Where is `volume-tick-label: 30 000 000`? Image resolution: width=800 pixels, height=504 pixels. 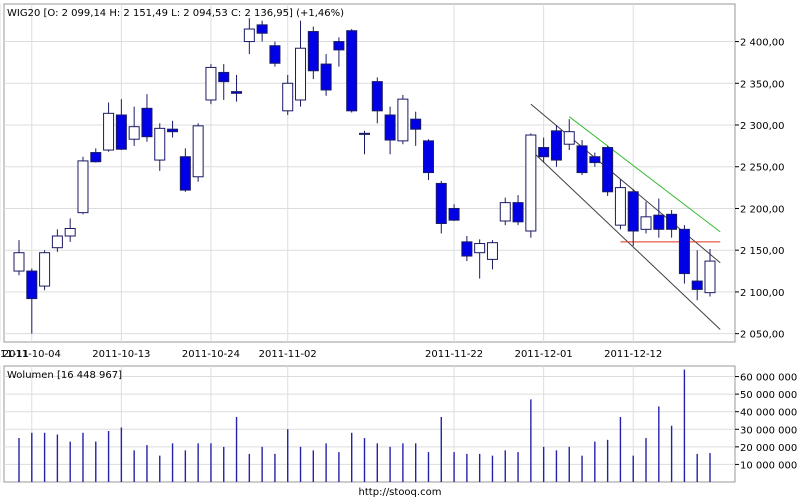
volume-tick-label: 30 000 000 is located at coordinates (768, 430).